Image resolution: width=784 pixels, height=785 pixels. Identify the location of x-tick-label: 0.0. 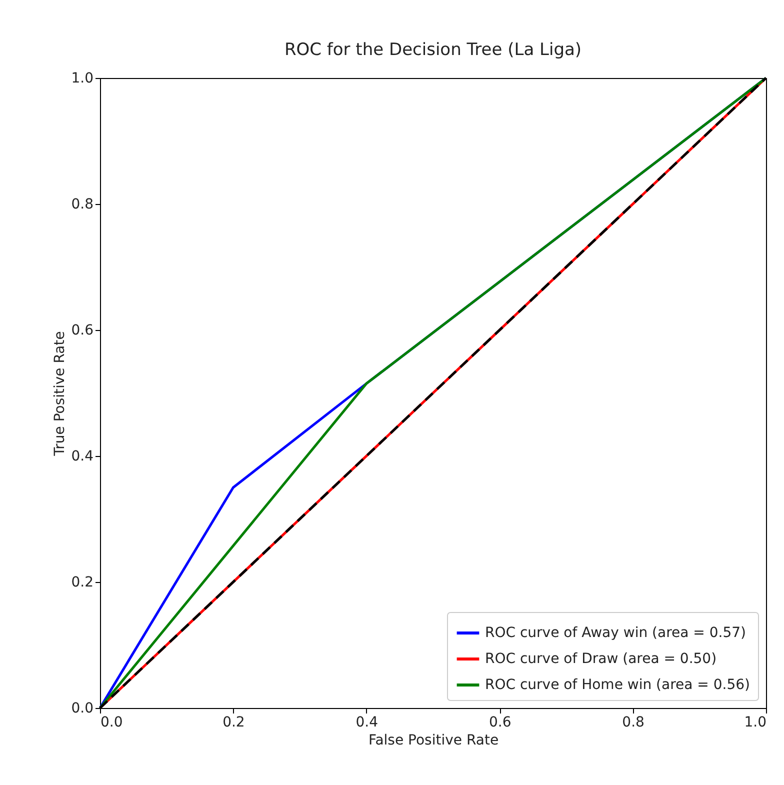
(111, 722).